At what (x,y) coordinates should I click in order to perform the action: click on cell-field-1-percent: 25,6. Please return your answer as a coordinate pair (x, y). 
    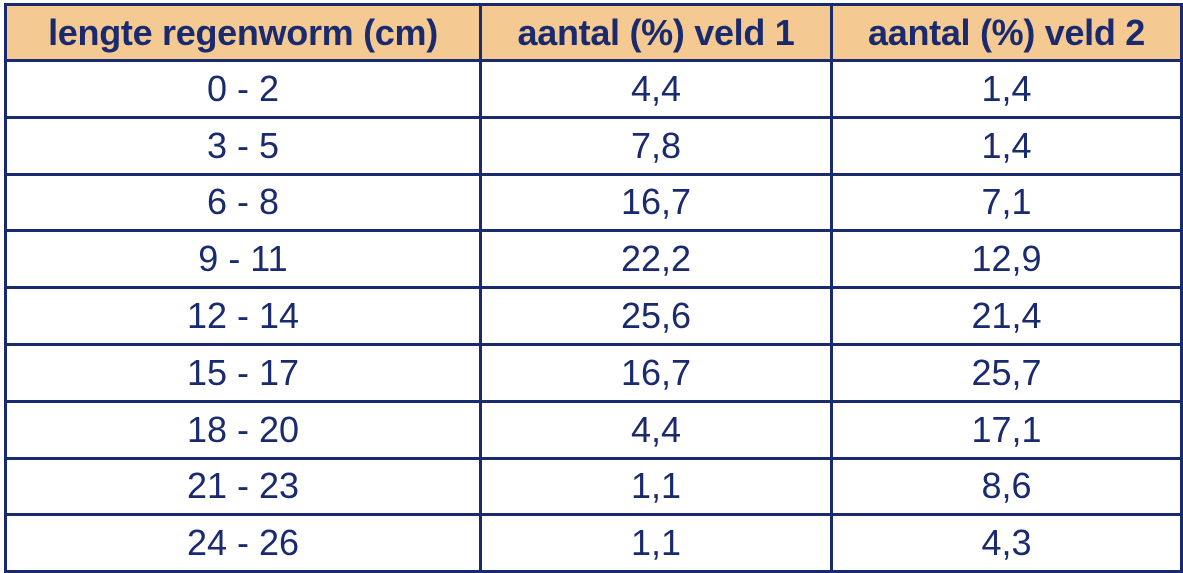
    Looking at the image, I should click on (656, 316).